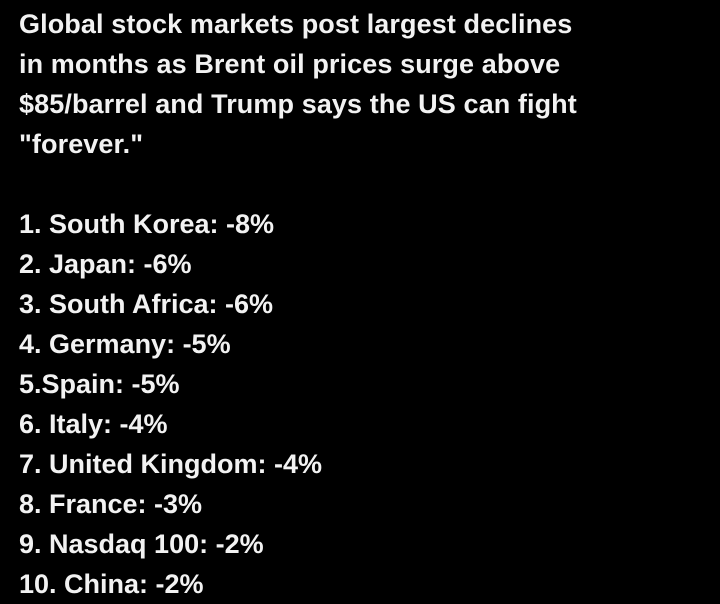  What do you see at coordinates (125, 344) in the screenshot?
I see `list-item: 4. Germany: -5%` at bounding box center [125, 344].